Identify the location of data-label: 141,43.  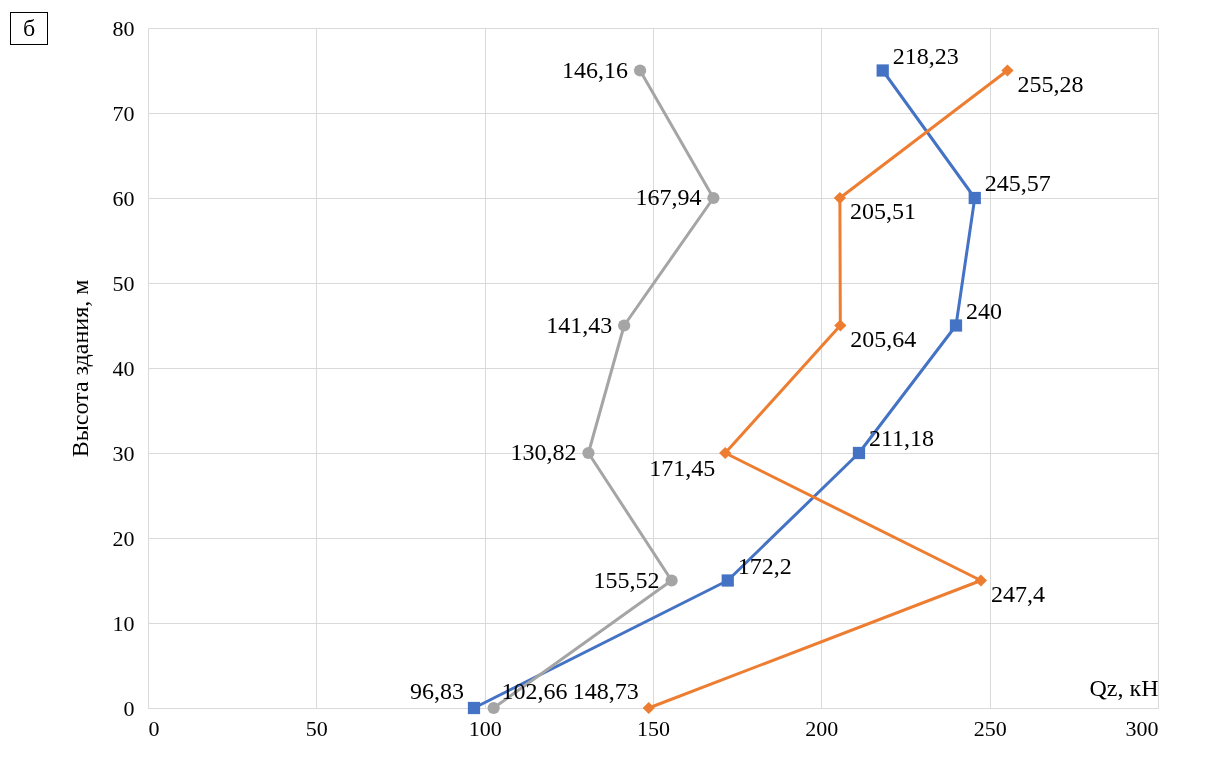
(579, 324).